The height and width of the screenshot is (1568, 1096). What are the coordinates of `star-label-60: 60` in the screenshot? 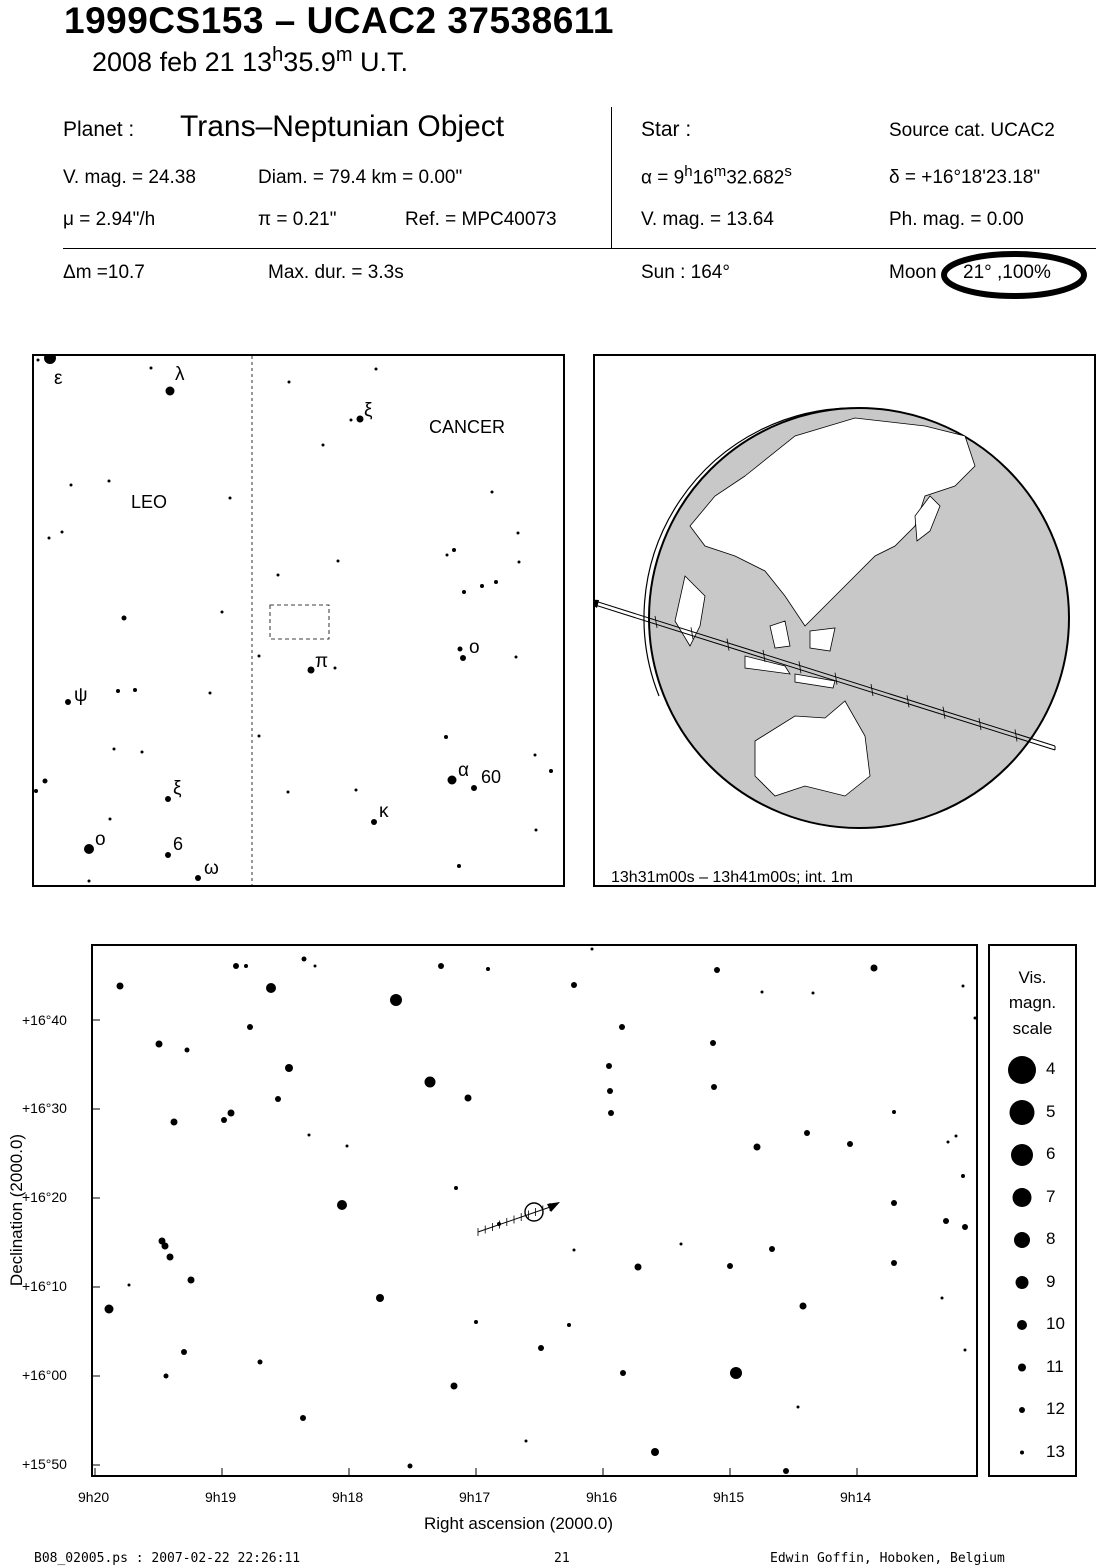 It's located at (491, 777).